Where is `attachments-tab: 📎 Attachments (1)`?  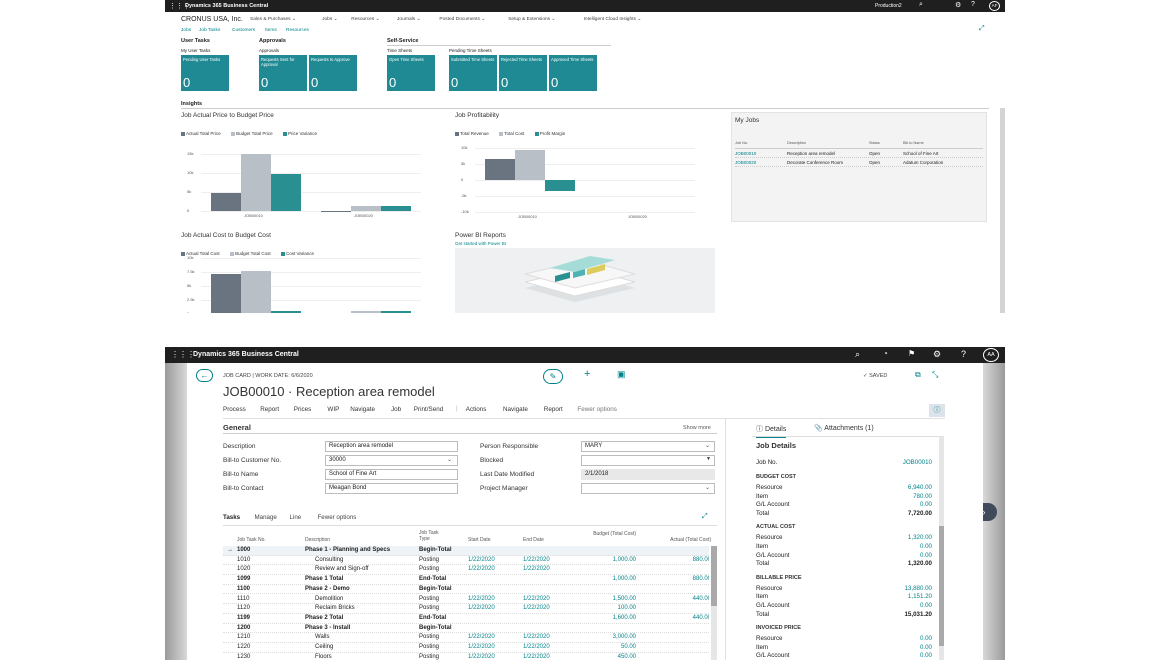
attachments-tab: 📎 Attachments (1) is located at coordinates (844, 428).